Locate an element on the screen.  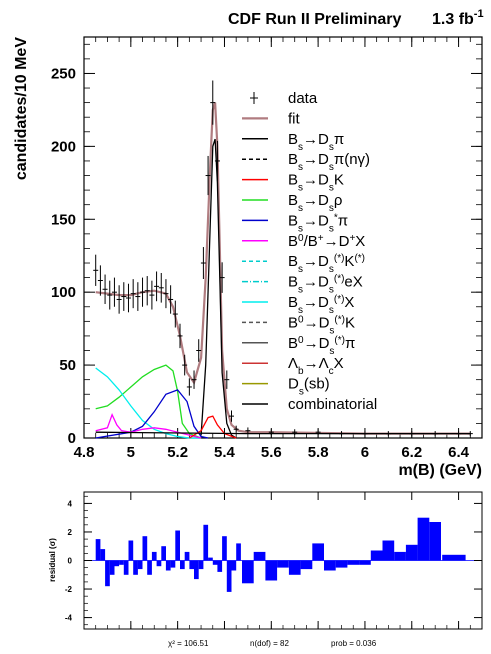
prob-label: prob = 0.036 is located at coordinates (354, 643).